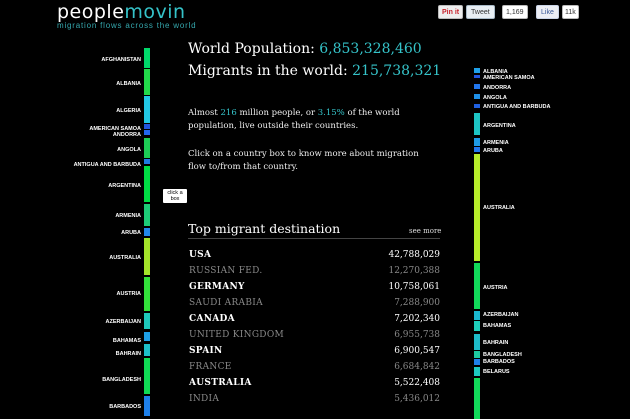 This screenshot has height=419, width=630. What do you see at coordinates (147, 82) in the screenshot?
I see `left-seg-albania` at bounding box center [147, 82].